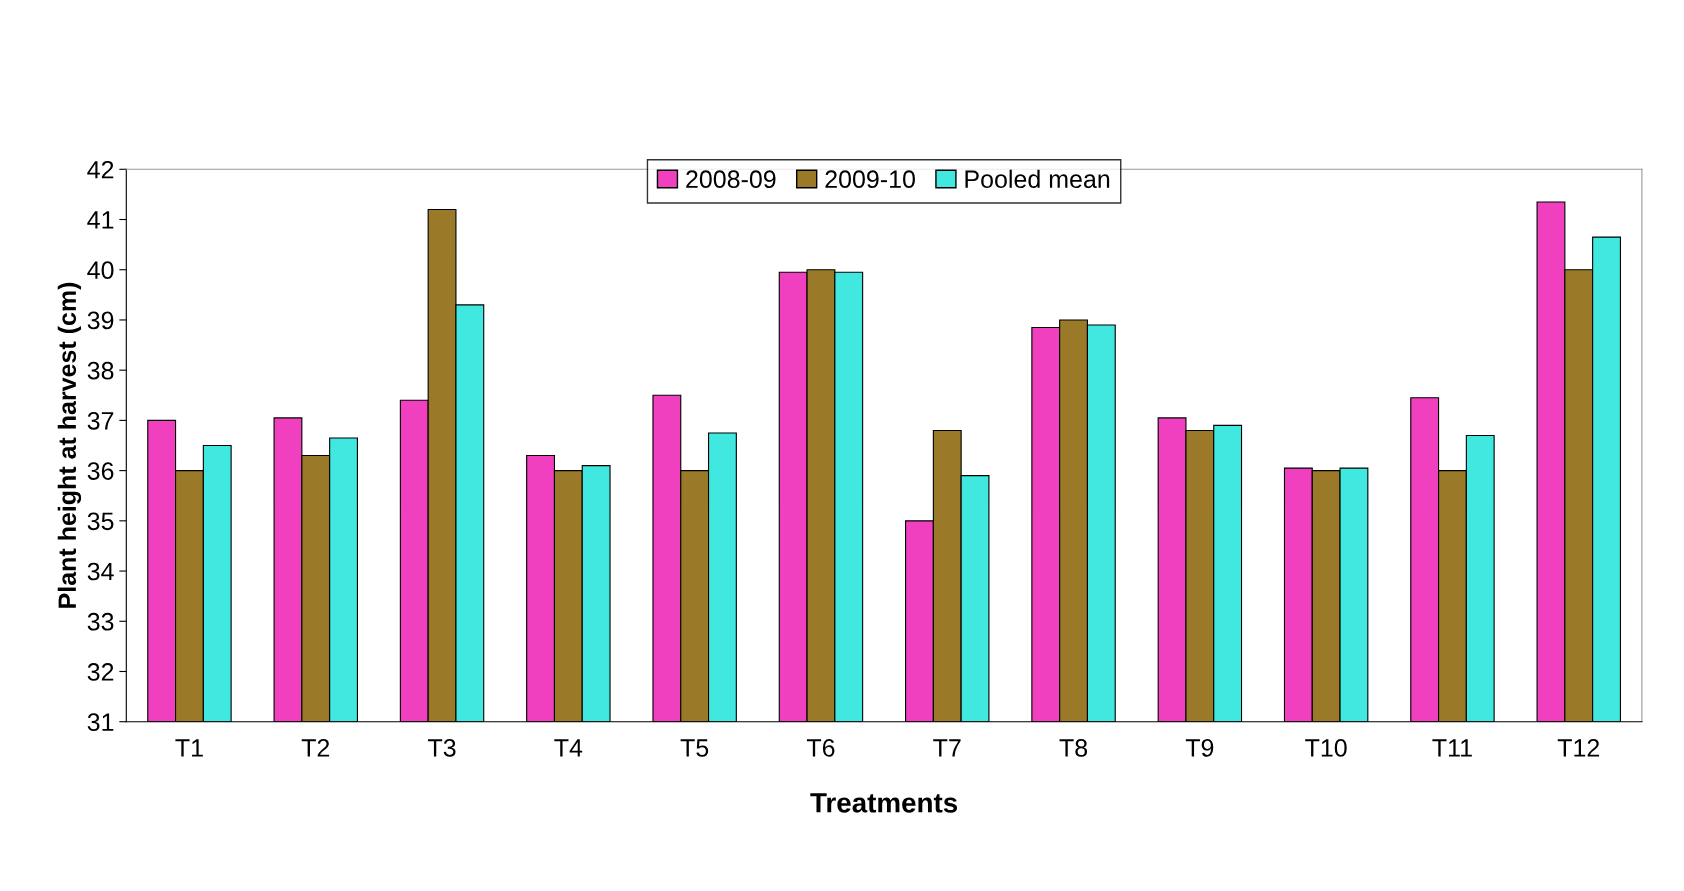  What do you see at coordinates (100, 471) in the screenshot?
I see `y-tick-label: 36` at bounding box center [100, 471].